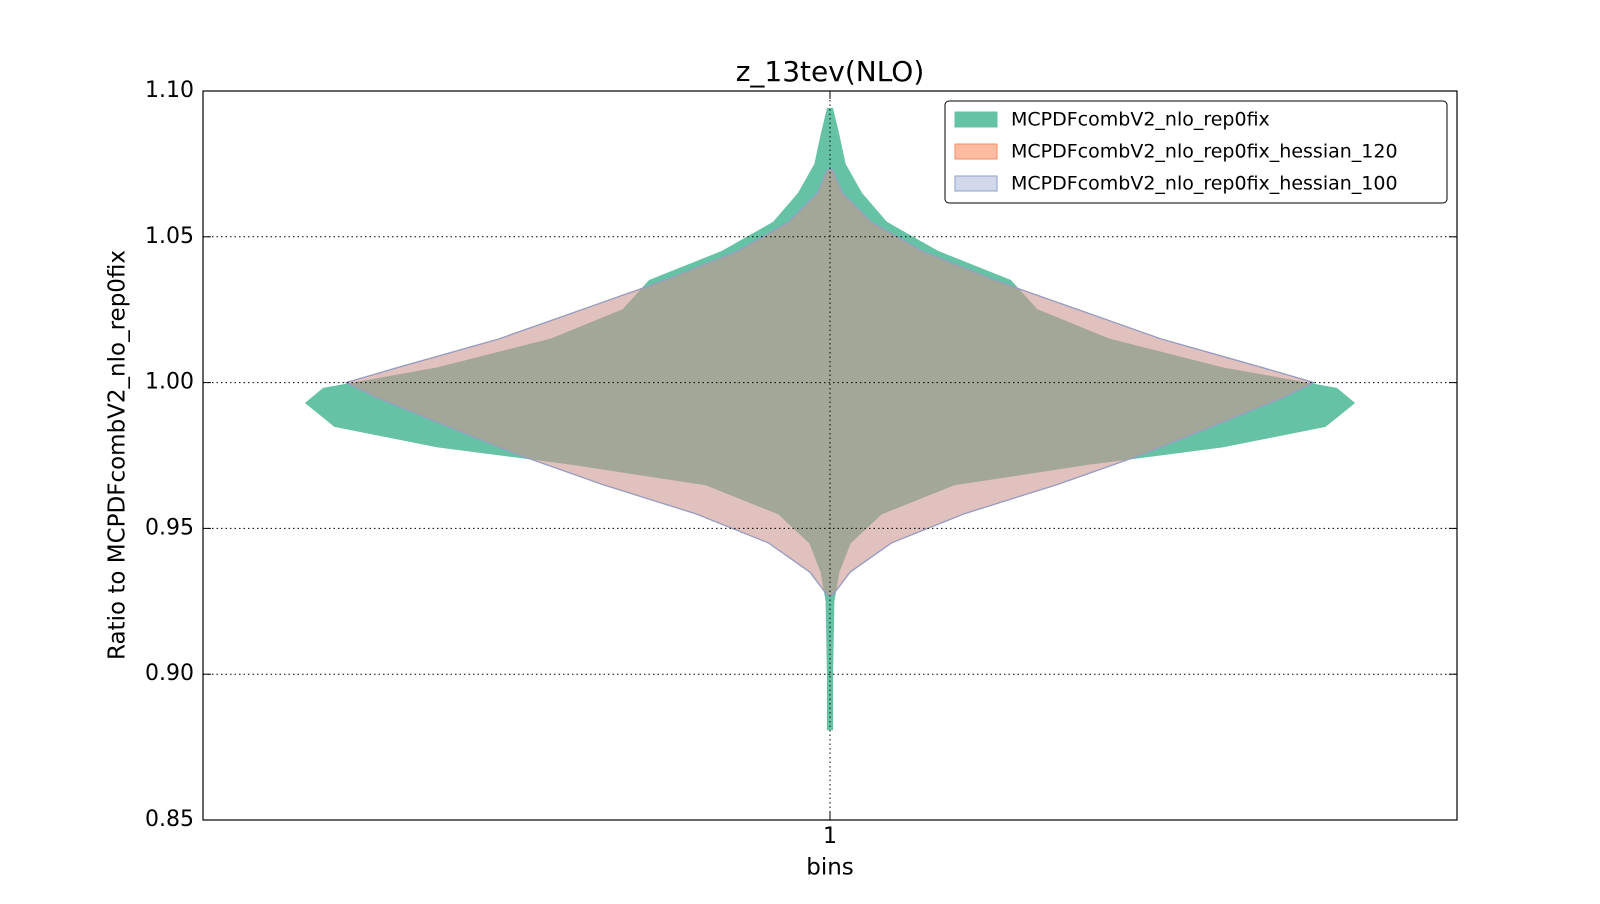  What do you see at coordinates (169, 527) in the screenshot?
I see `y-tick-label: 0.95` at bounding box center [169, 527].